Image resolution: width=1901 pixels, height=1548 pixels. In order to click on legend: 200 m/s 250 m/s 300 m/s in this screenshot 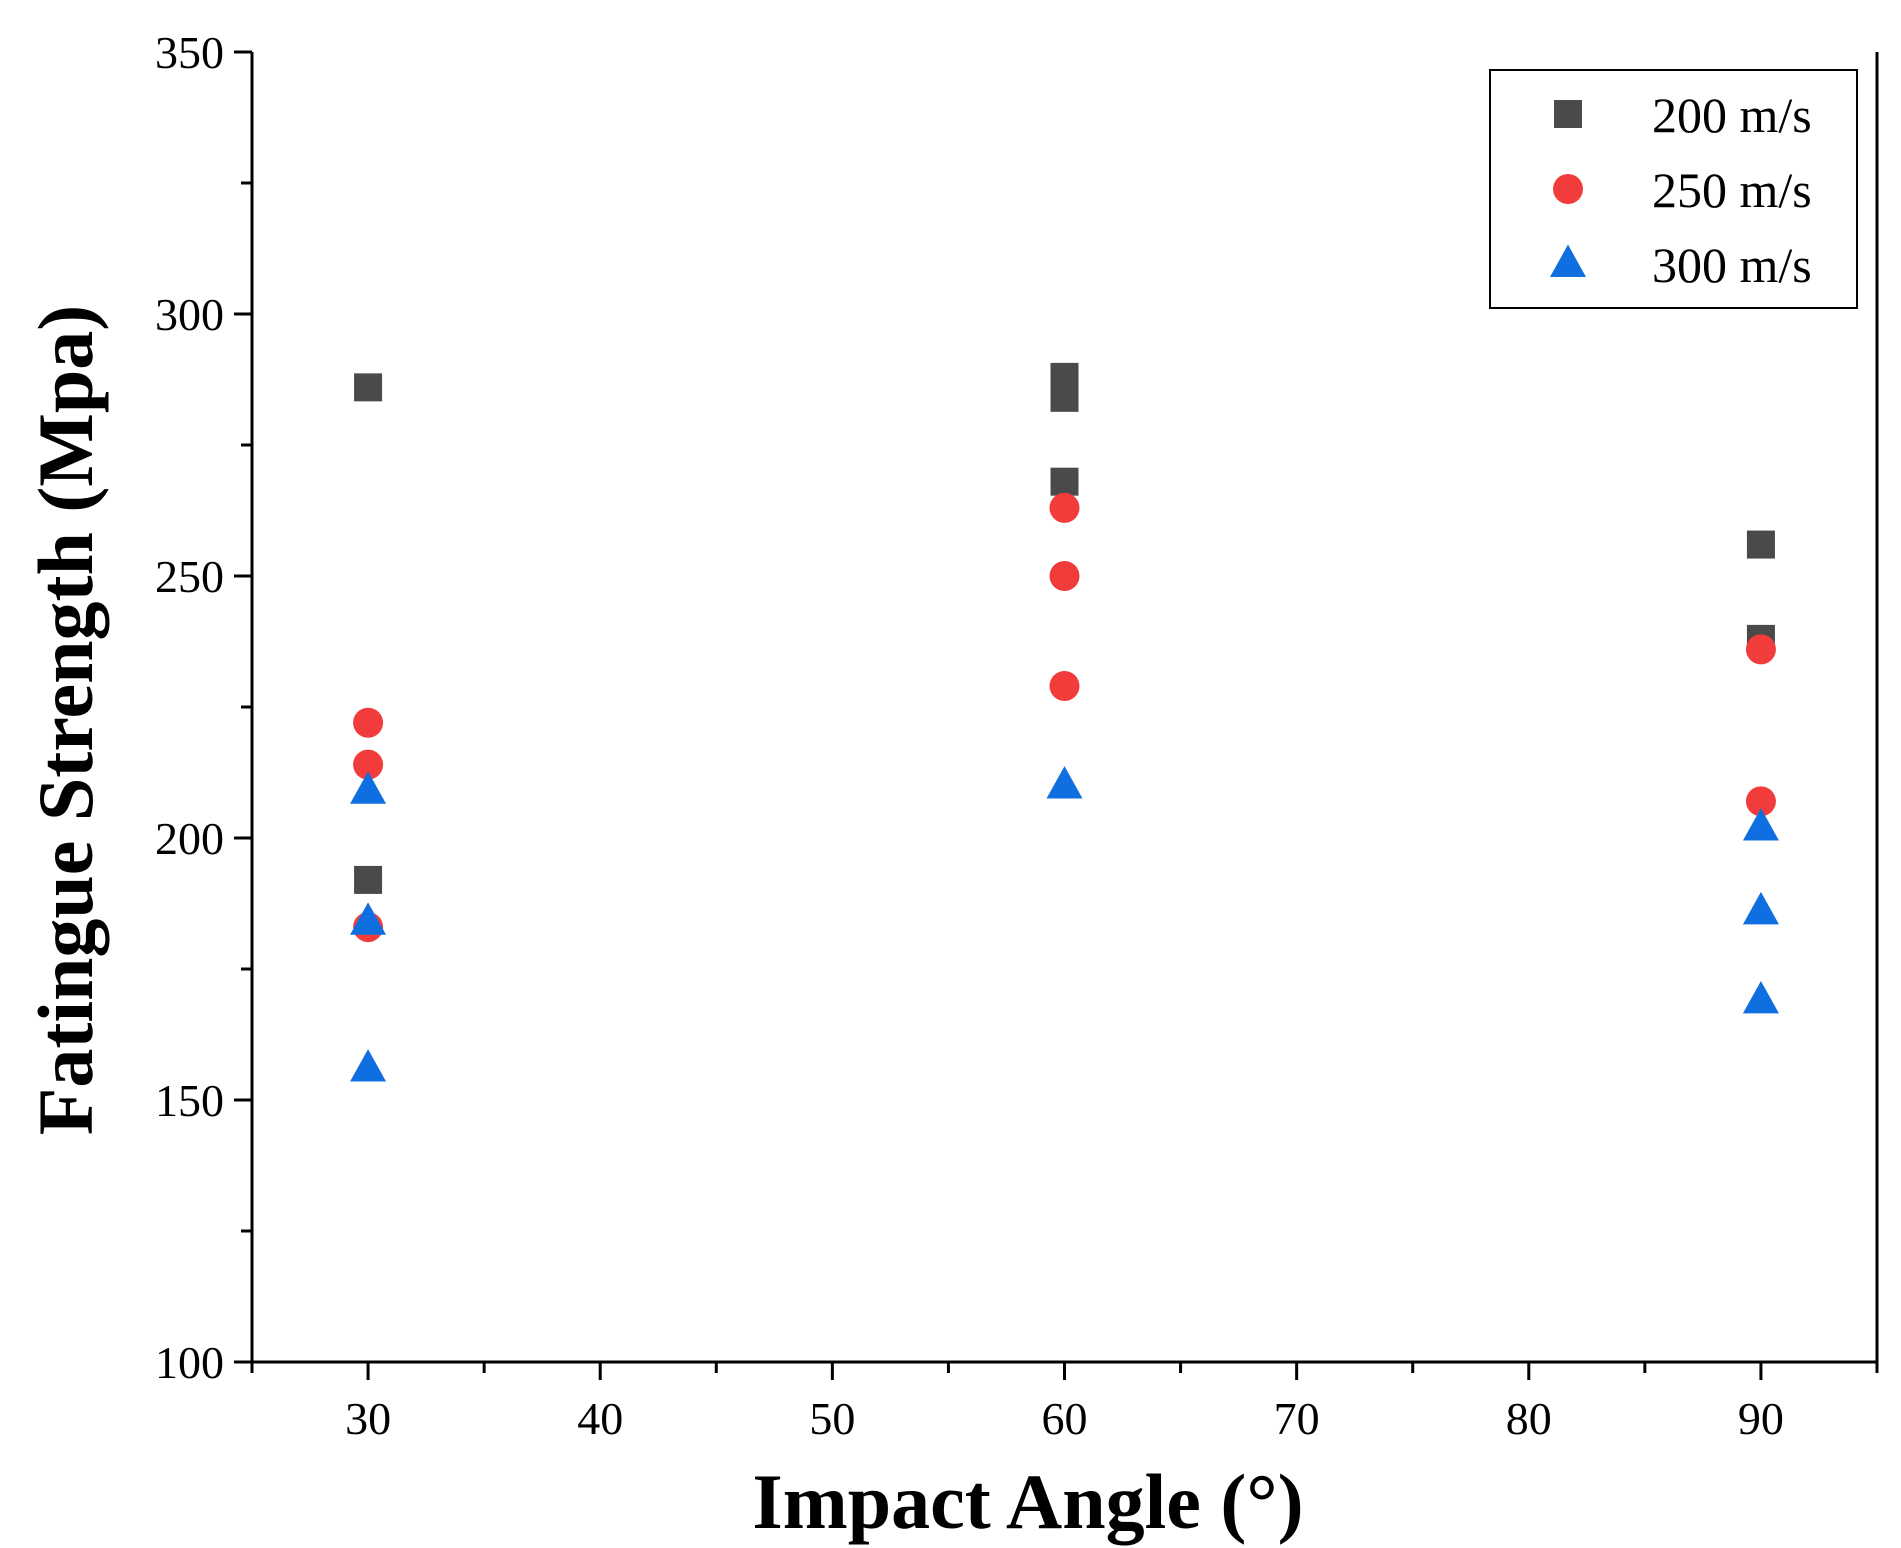, I will do `click(1673, 189)`.